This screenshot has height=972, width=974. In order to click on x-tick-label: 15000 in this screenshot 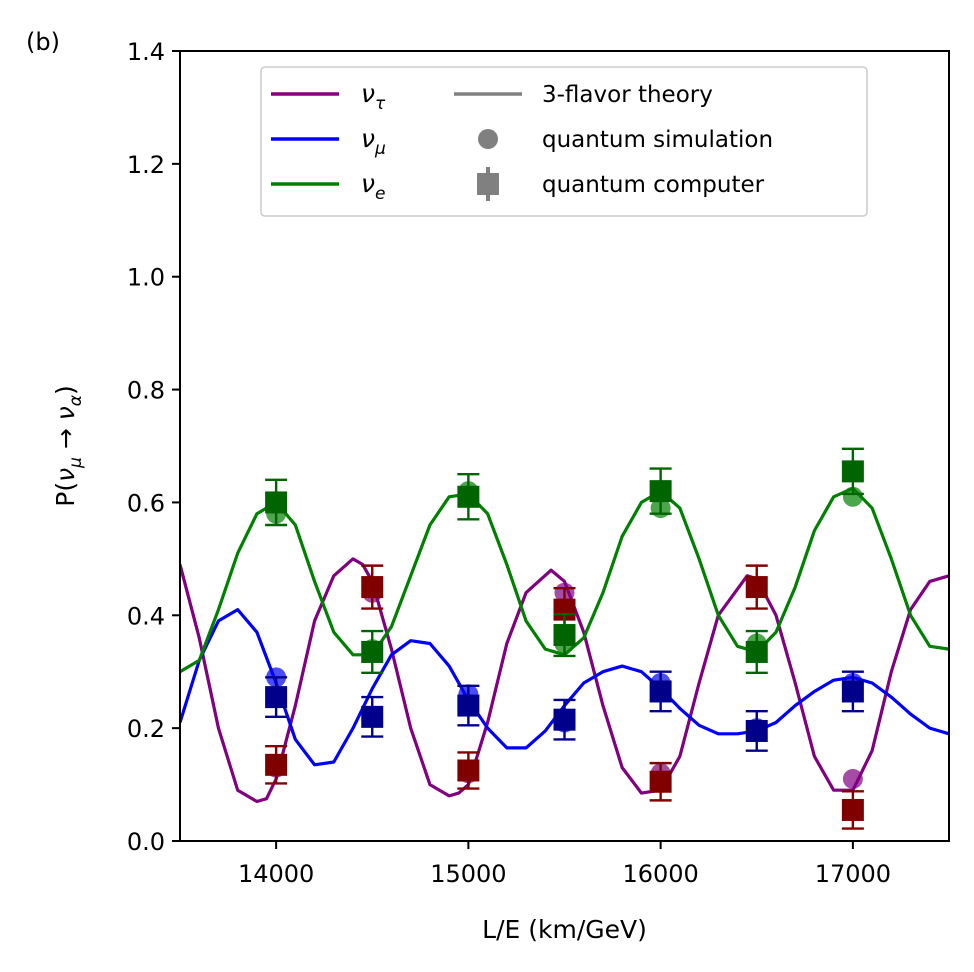, I will do `click(468, 874)`.